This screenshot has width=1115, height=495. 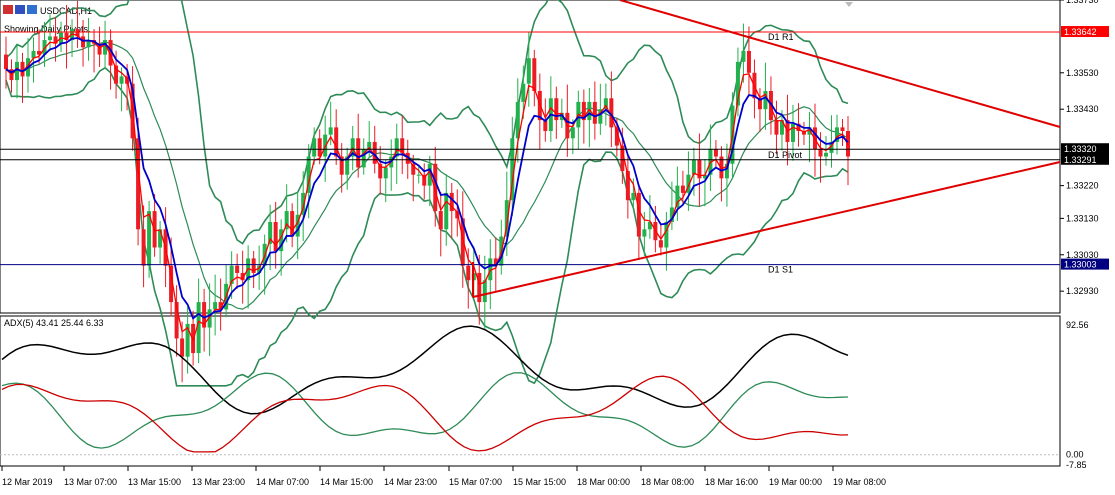 I want to click on trendline-lower, so click(x=766, y=229).